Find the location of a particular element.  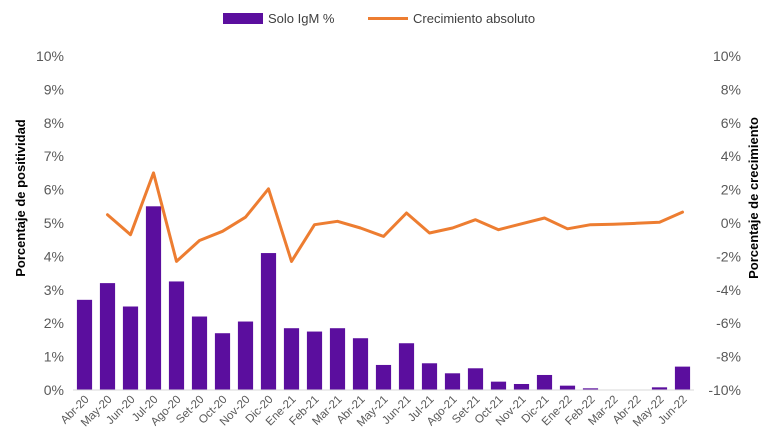

y-axis-left-title: Porcentaje de positividad is located at coordinates (20, 198).